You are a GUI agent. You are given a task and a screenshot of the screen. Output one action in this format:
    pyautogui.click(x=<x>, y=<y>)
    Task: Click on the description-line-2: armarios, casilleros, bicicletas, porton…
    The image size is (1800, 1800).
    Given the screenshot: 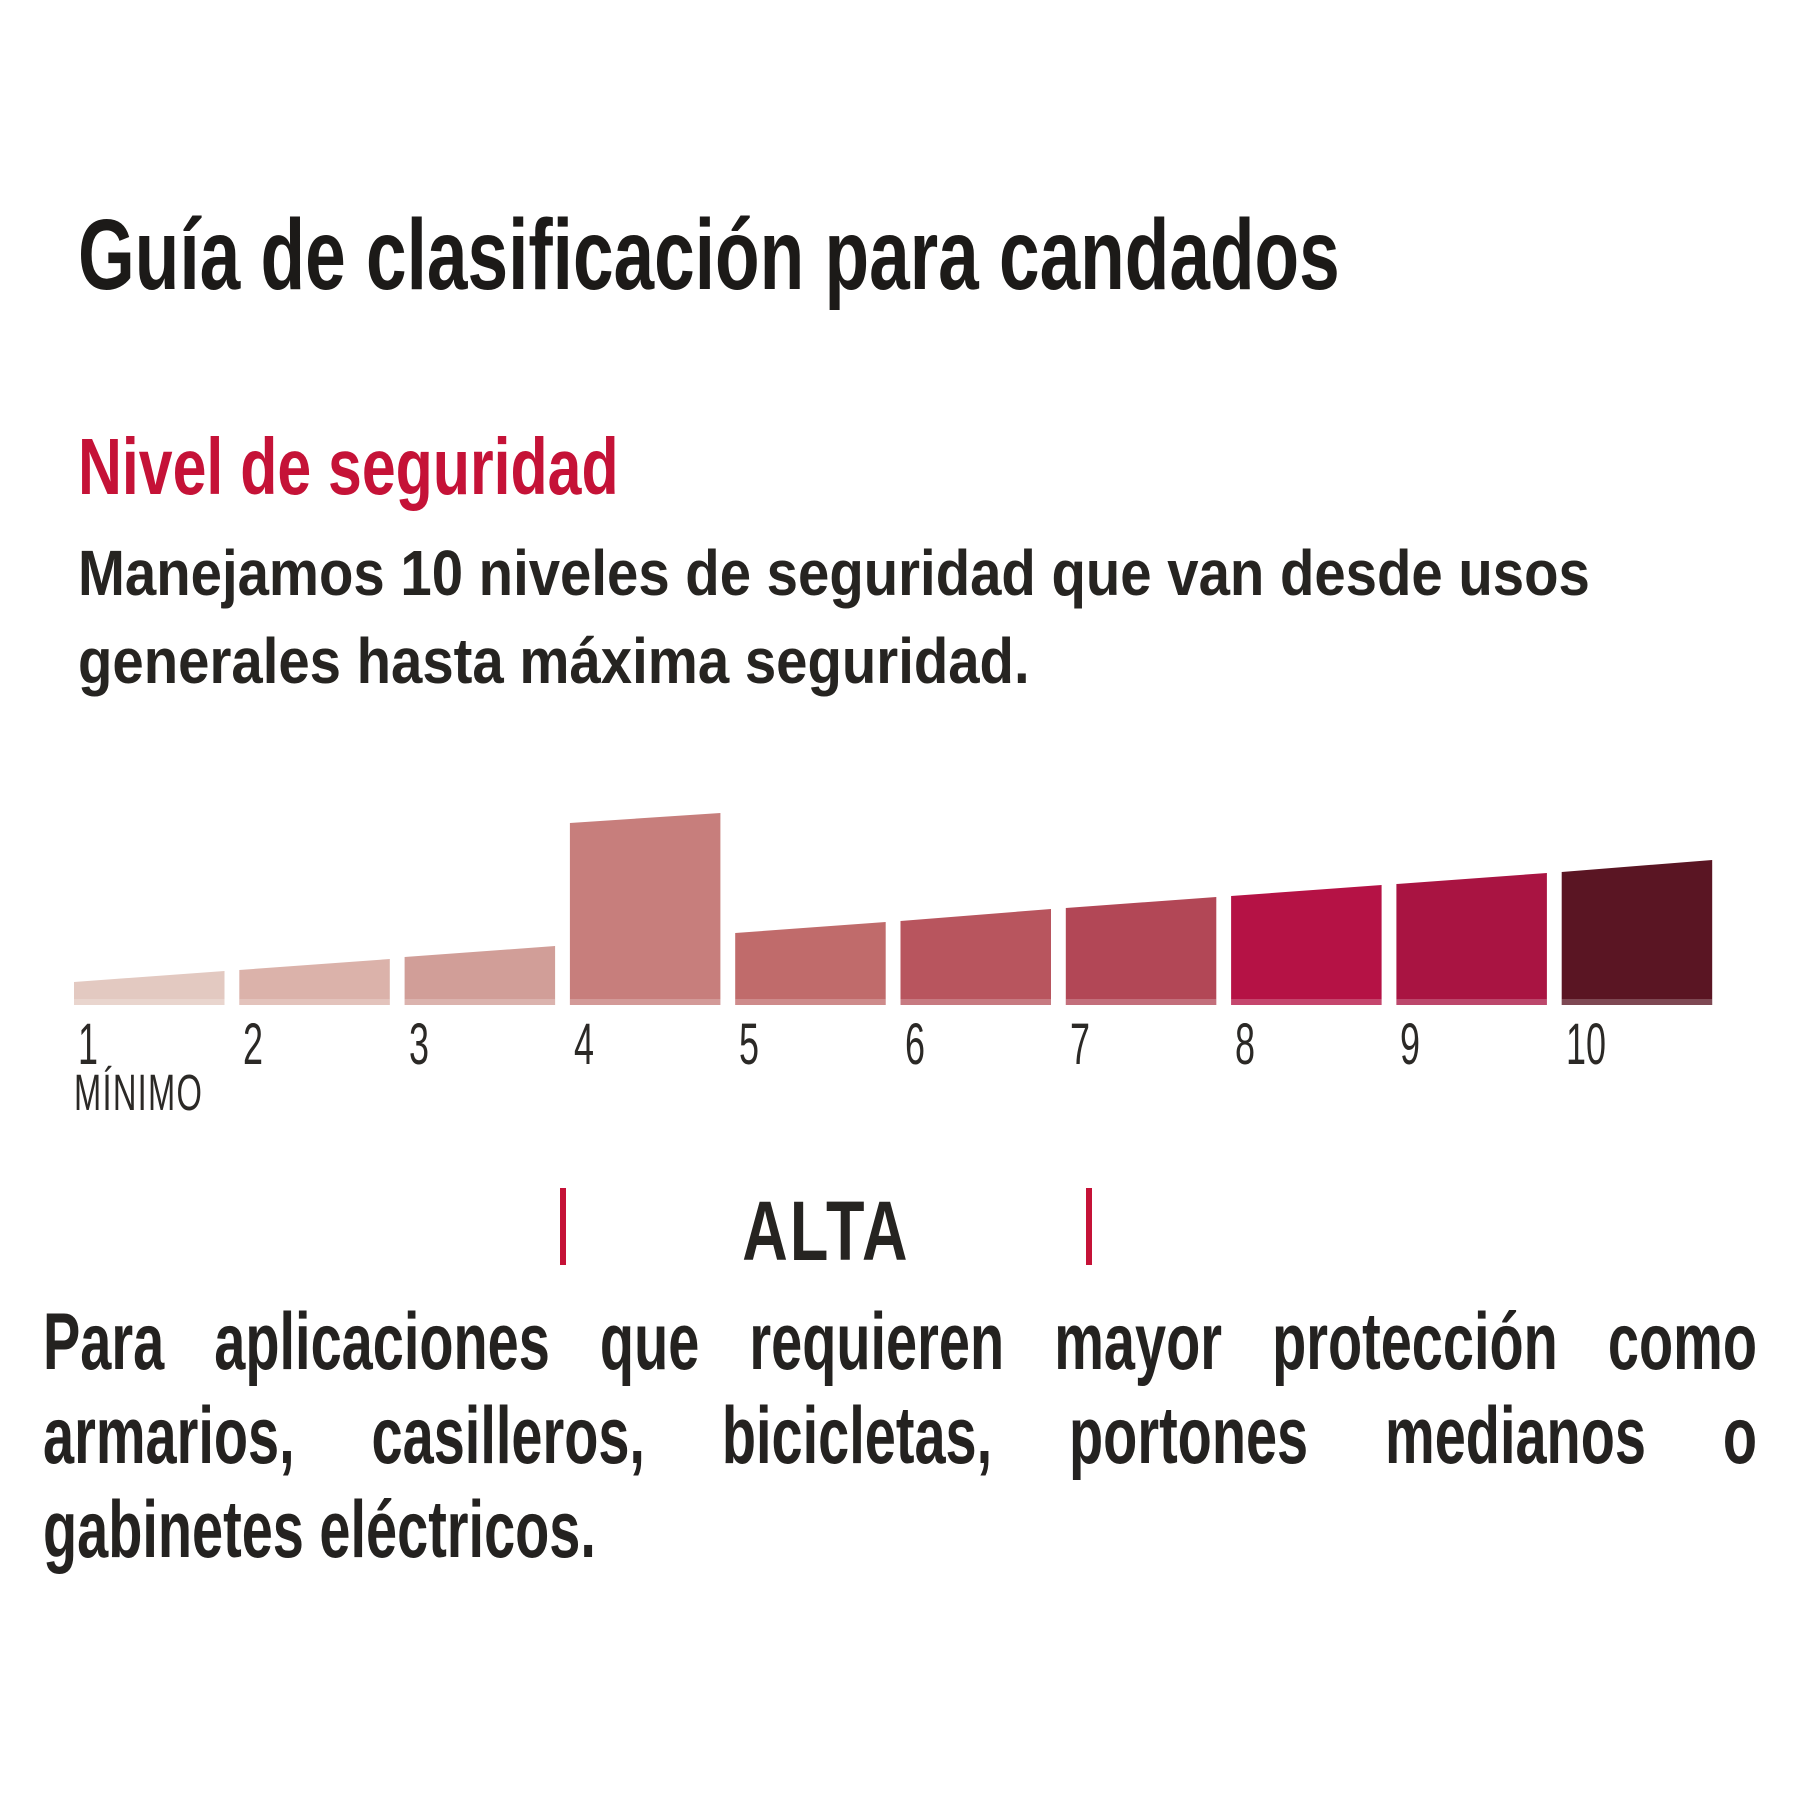 What is the action you would take?
    pyautogui.click(x=900, y=1436)
    